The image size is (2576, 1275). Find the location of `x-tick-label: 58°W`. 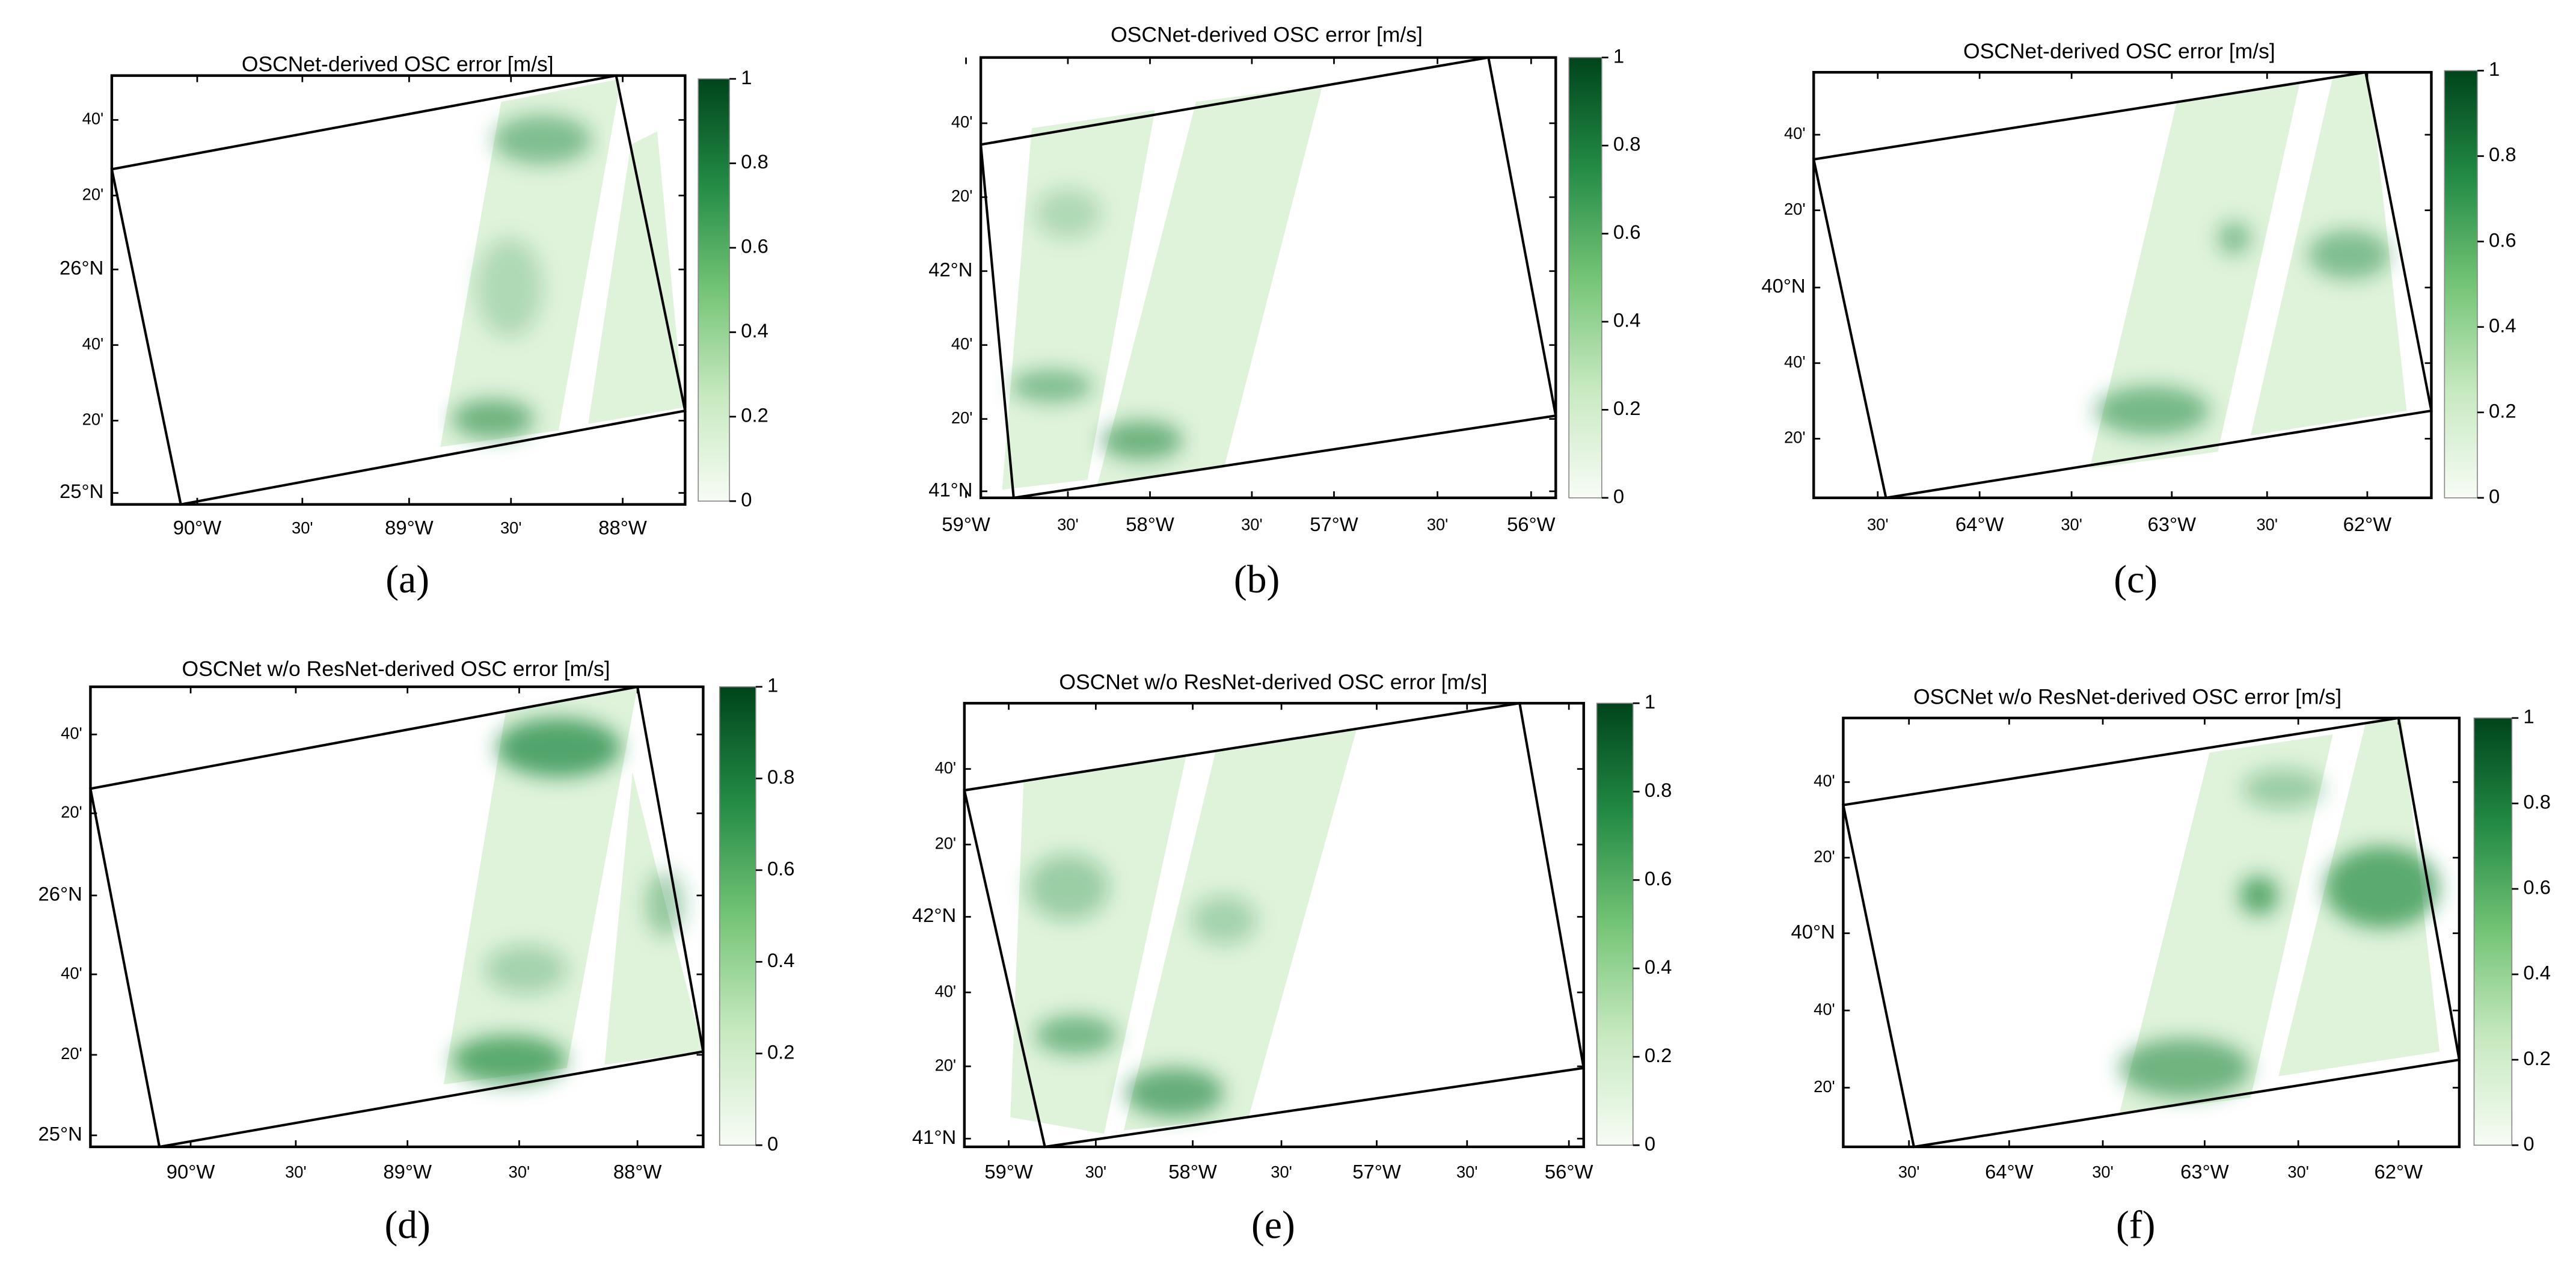

x-tick-label: 58°W is located at coordinates (1150, 524).